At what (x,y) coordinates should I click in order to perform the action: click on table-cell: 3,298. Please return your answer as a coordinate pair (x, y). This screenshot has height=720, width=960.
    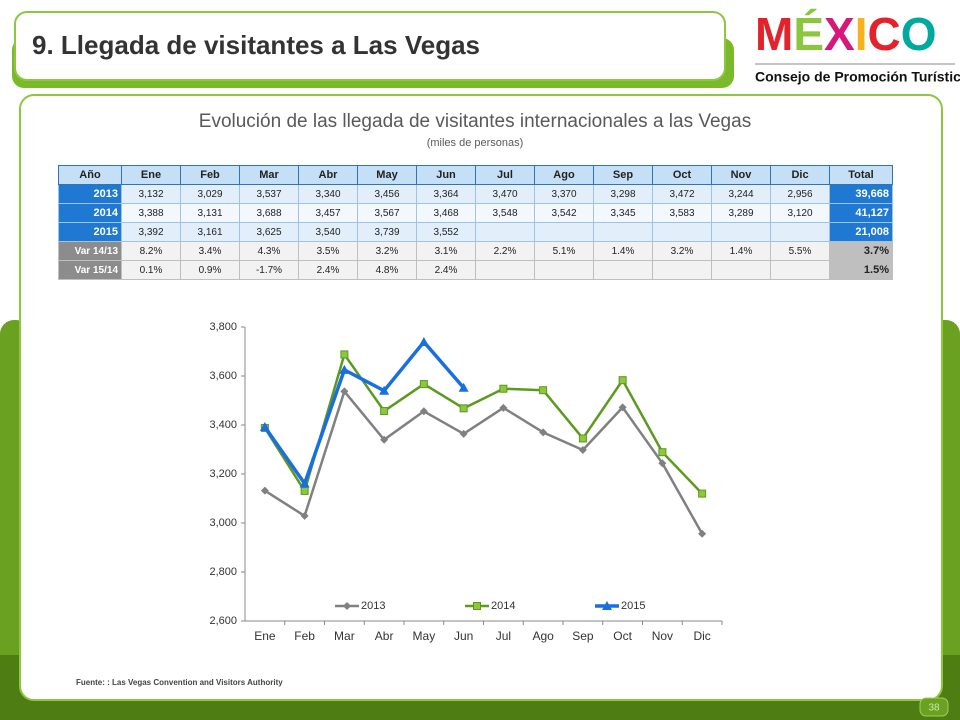
    Looking at the image, I should click on (623, 194).